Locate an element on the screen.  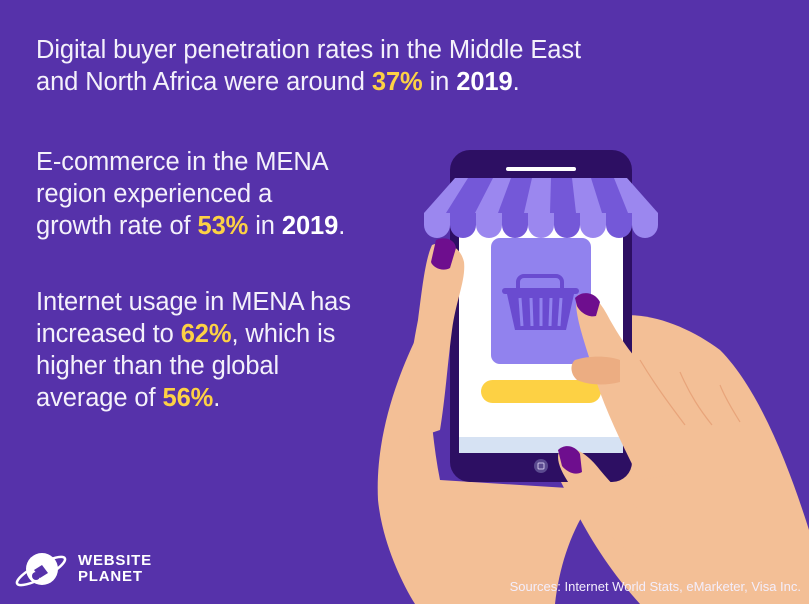
stat-highlight: 56% is located at coordinates (188, 398).